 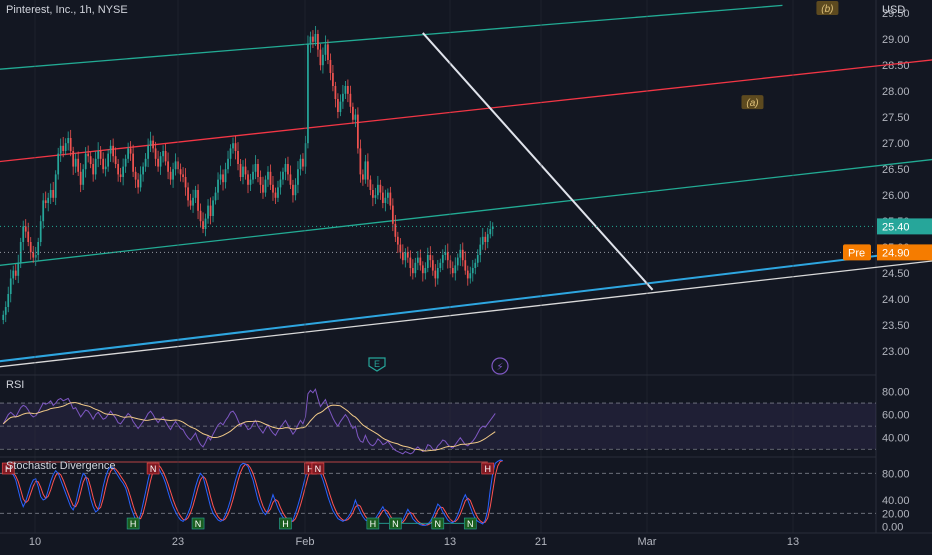 I want to click on rsi-tick-label: 40.00, so click(x=896, y=439).